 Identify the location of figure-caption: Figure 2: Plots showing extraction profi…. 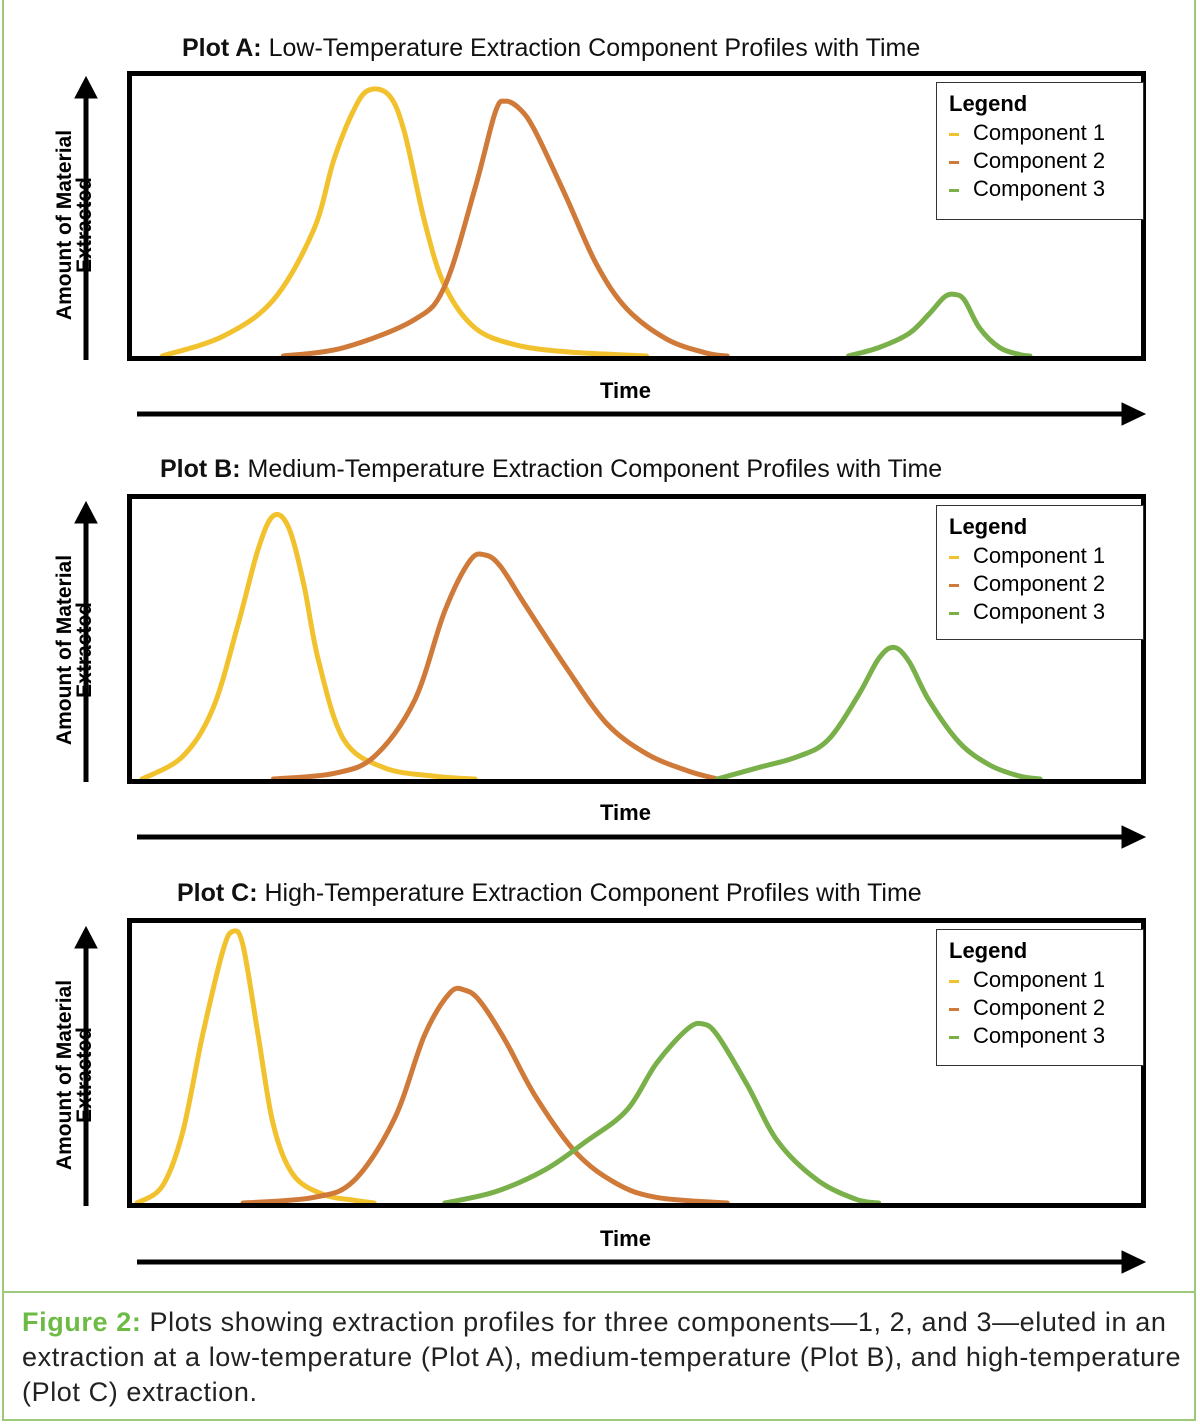
(604, 1357).